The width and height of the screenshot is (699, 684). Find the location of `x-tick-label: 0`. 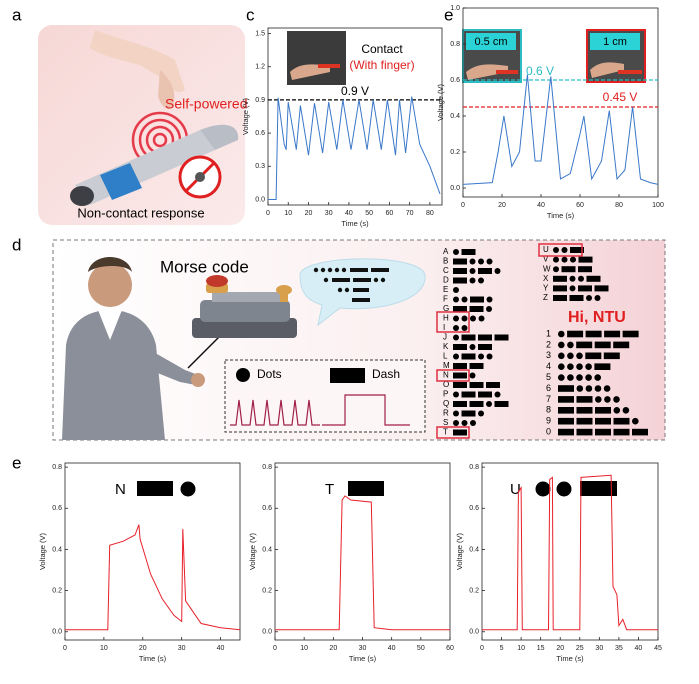

x-tick-label: 0 is located at coordinates (275, 648).